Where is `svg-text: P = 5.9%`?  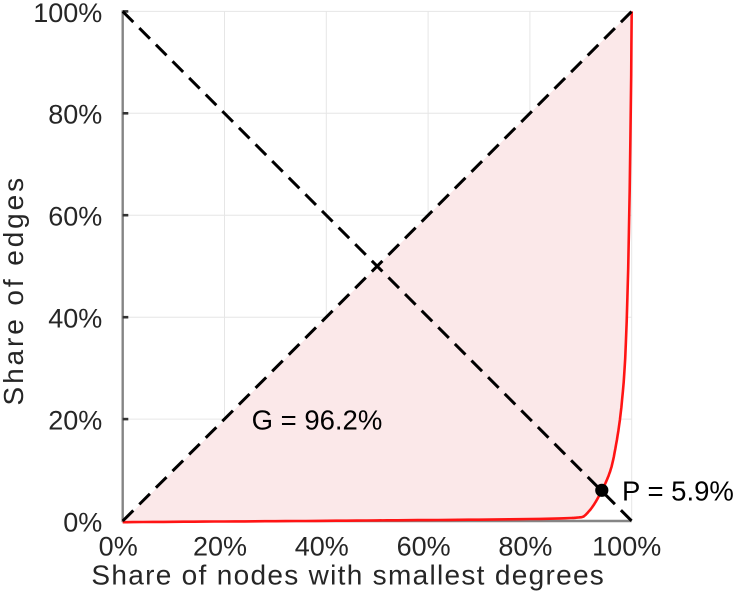
svg-text: P = 5.9% is located at coordinates (678, 490).